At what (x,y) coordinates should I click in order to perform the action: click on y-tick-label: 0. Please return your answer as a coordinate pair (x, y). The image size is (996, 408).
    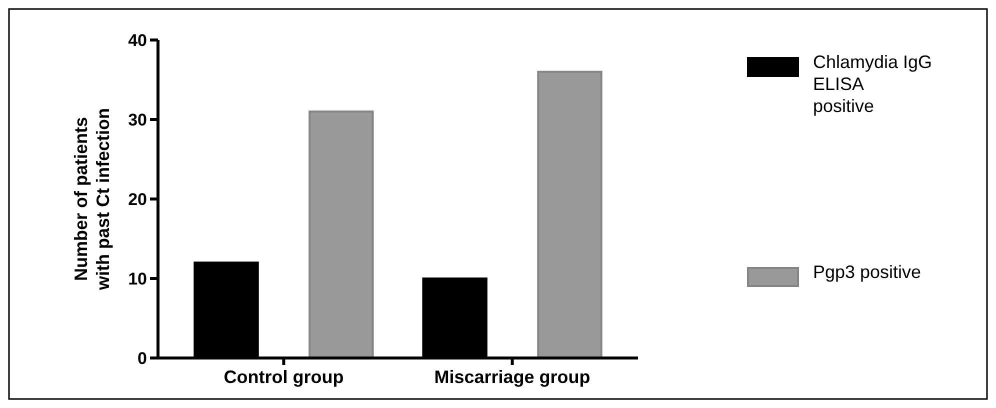
    Looking at the image, I should click on (142, 358).